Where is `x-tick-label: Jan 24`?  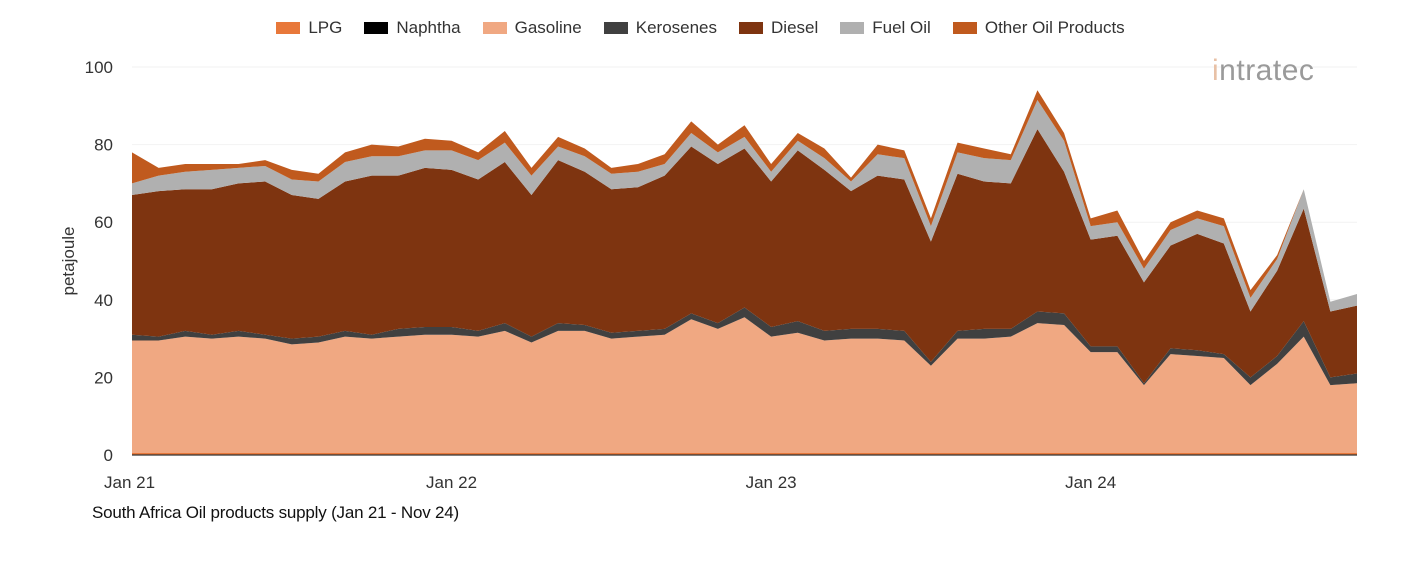 x-tick-label: Jan 24 is located at coordinates (1090, 482).